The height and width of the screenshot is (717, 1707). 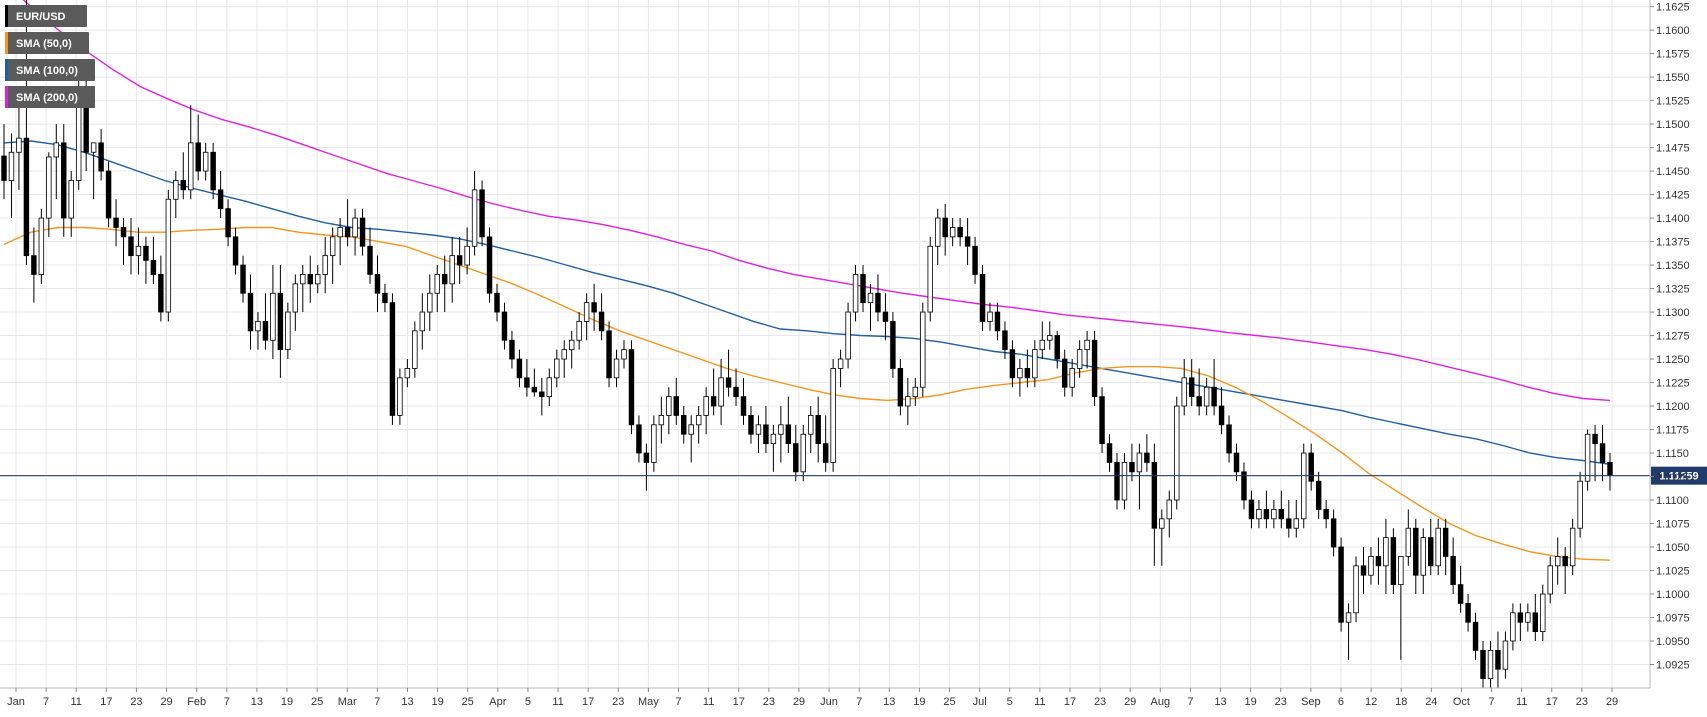 What do you see at coordinates (16, 702) in the screenshot?
I see `x-tick-label: Jan` at bounding box center [16, 702].